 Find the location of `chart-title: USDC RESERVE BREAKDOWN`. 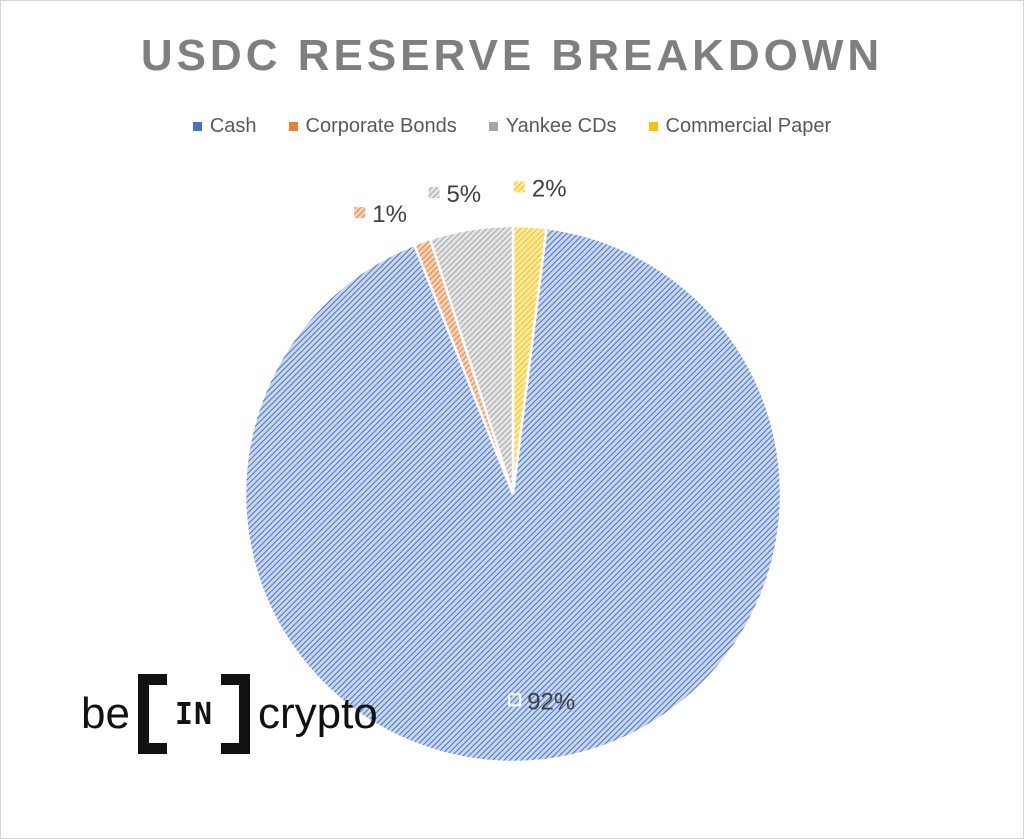

chart-title: USDC RESERVE BREAKDOWN is located at coordinates (512, 55).